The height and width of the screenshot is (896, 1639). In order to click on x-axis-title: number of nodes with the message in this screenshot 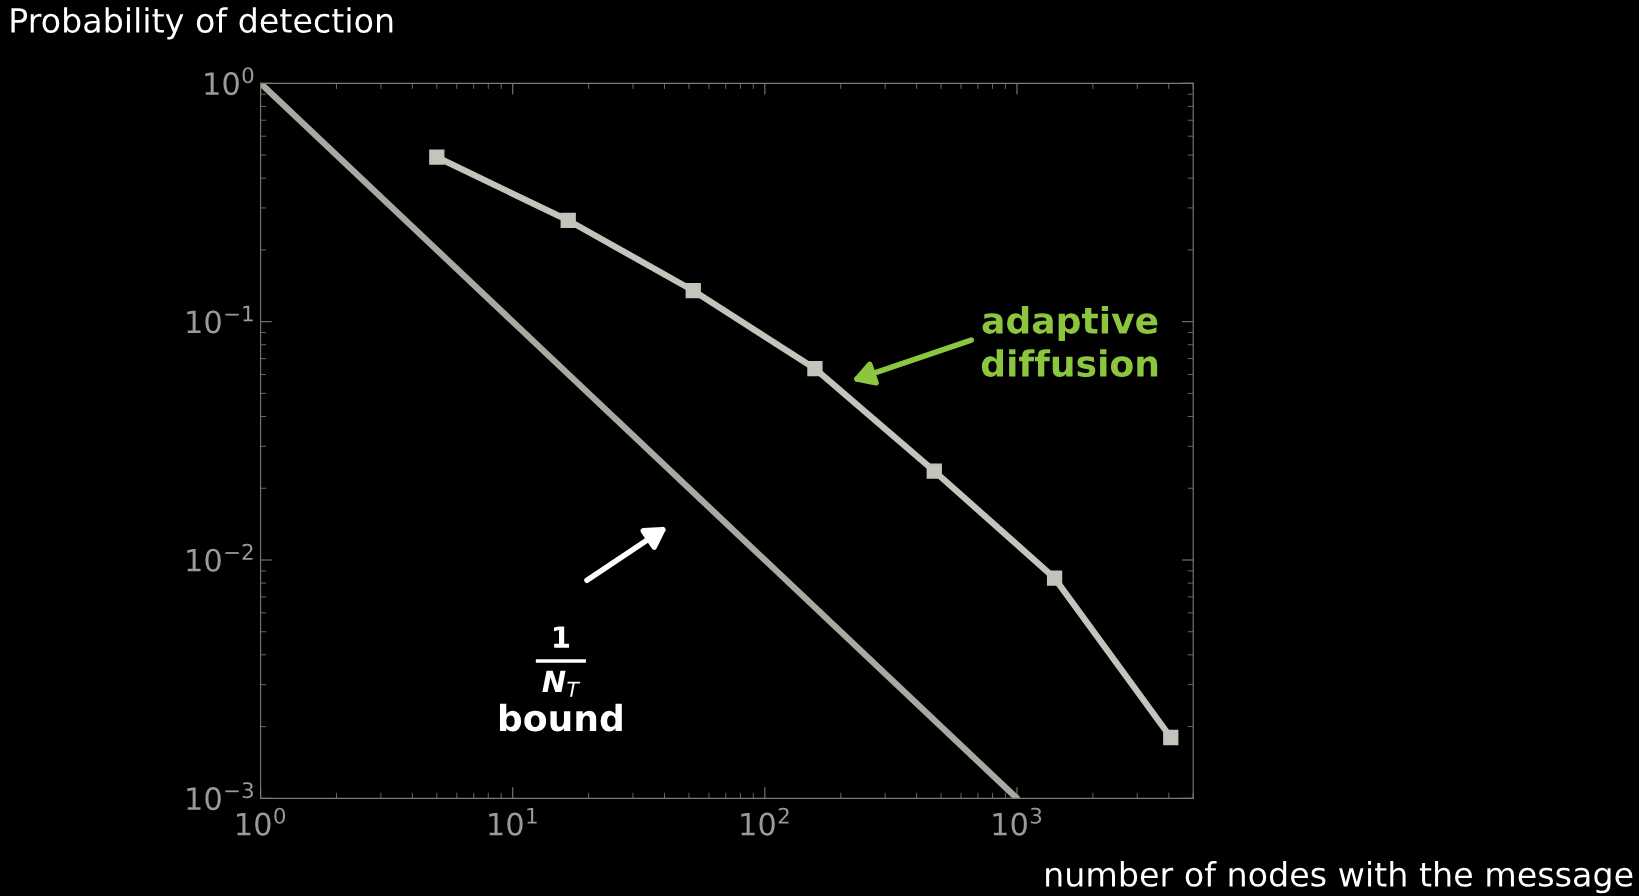, I will do `click(1339, 877)`.